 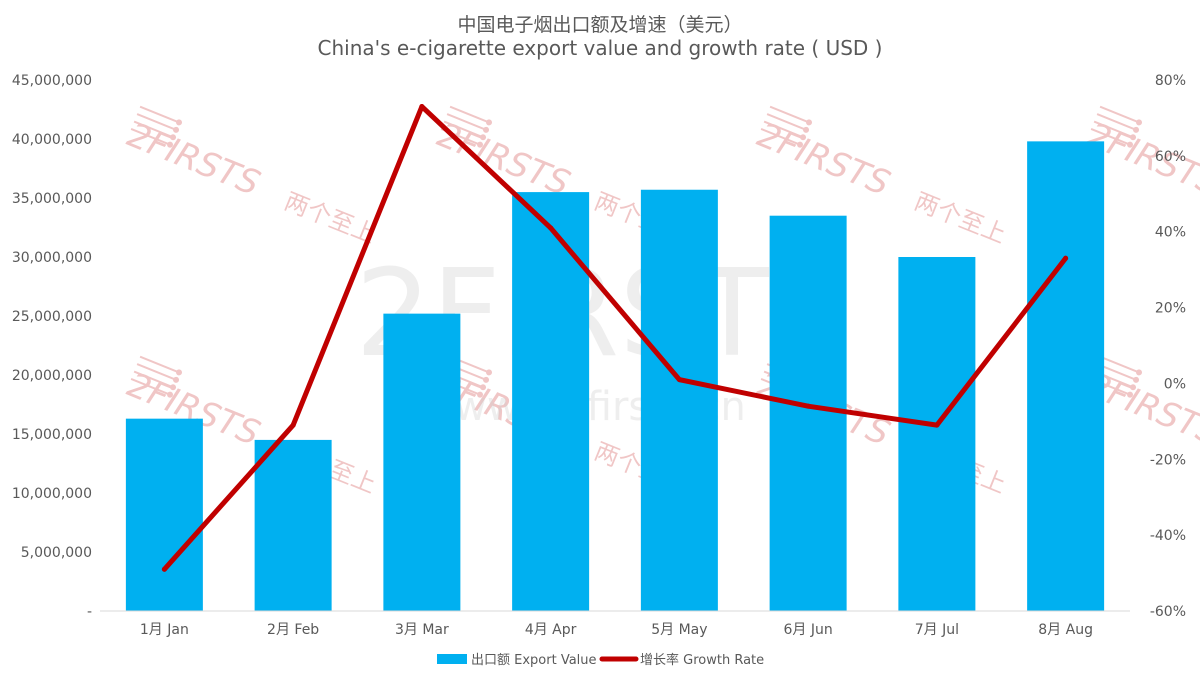 What do you see at coordinates (164, 630) in the screenshot?
I see `x-tick-label: 1月 Jan` at bounding box center [164, 630].